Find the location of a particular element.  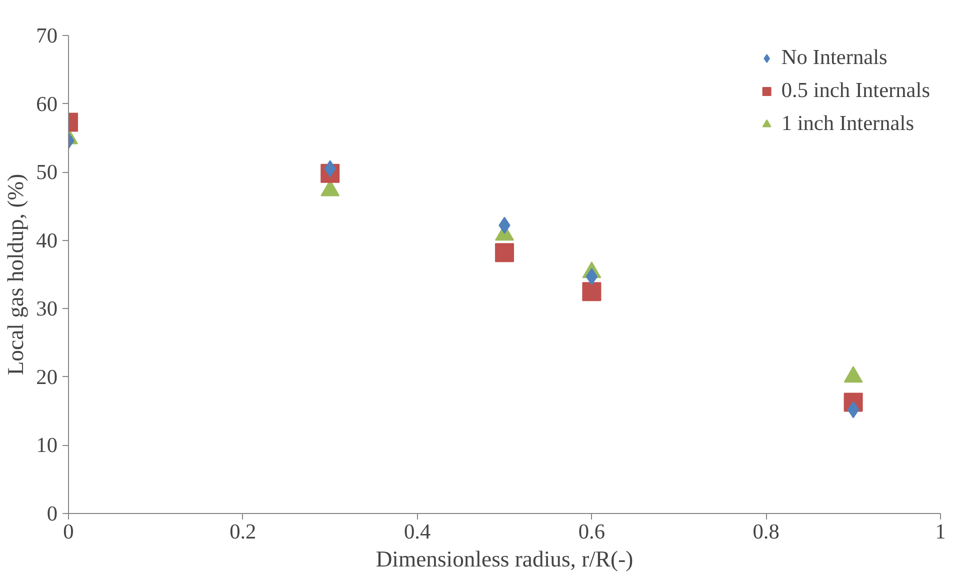

y-tick-label: 20 is located at coordinates (47, 376).